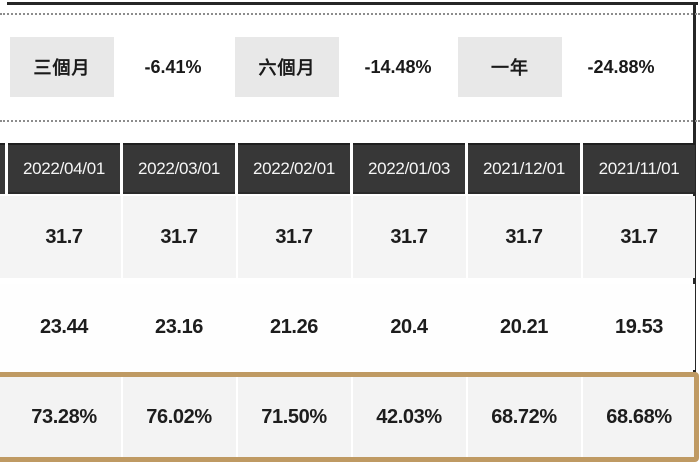 The image size is (700, 473). I want to click on source-caption: 來源：強基金, so click(129, 468).